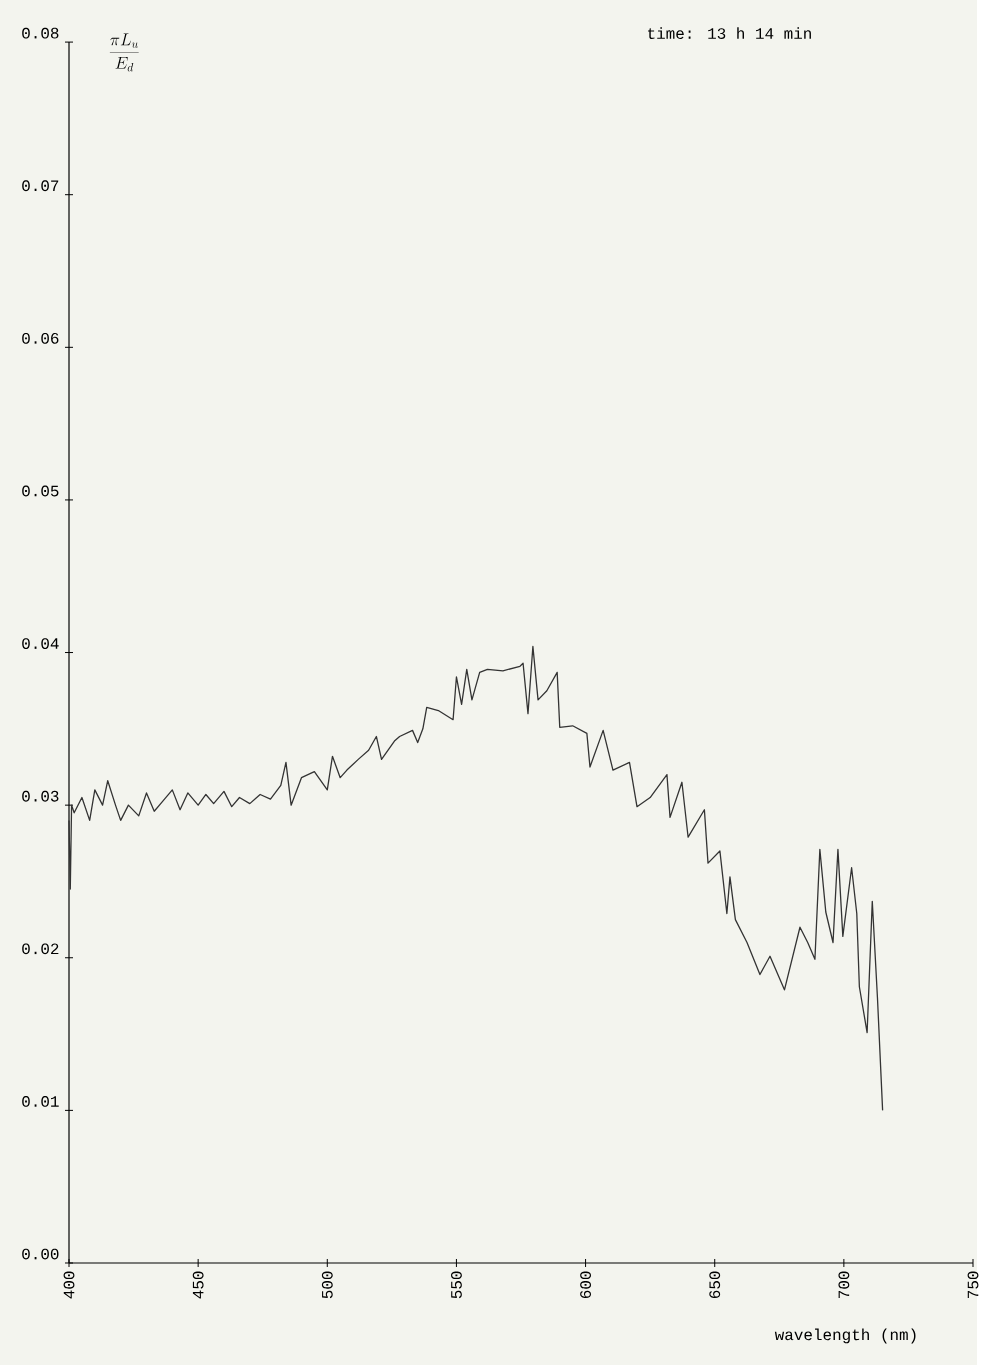  Describe the element at coordinates (40, 491) in the screenshot. I see `y-tick-label: 0.05` at that location.